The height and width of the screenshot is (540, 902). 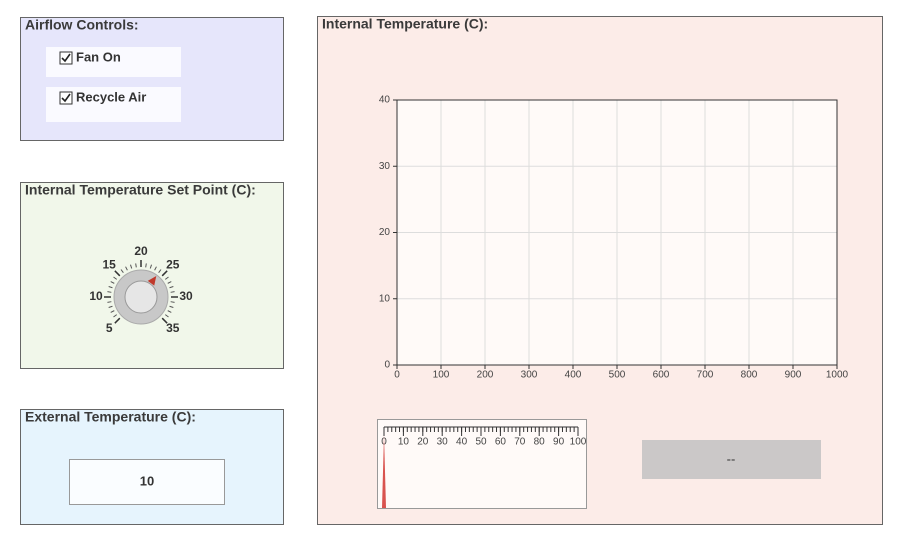 I want to click on y-tick-label: 40, so click(x=385, y=100).